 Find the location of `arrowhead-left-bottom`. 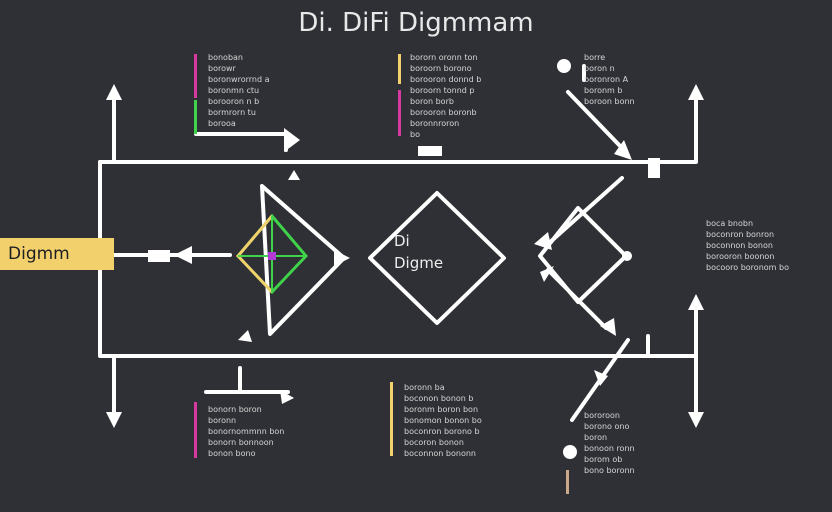

arrowhead-left-bottom is located at coordinates (114, 420).